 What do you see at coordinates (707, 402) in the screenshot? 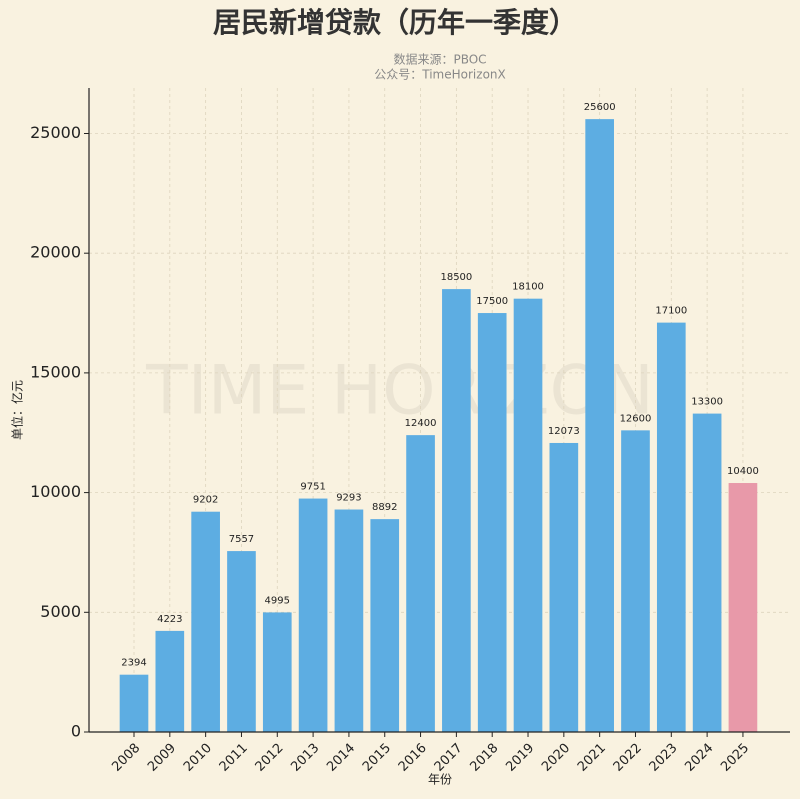
I see `data-label: 13300` at bounding box center [707, 402].